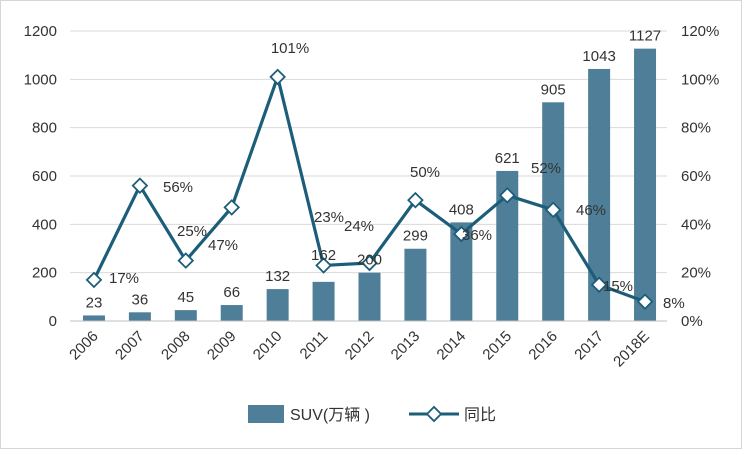 This screenshot has height=455, width=744. What do you see at coordinates (591, 210) in the screenshot?
I see `line-value-label: 46%` at bounding box center [591, 210].